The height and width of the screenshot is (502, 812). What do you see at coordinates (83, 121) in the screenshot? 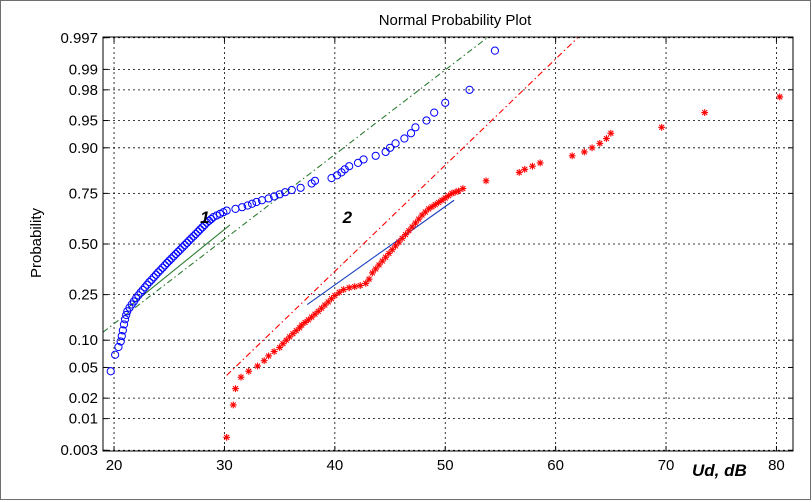
I see `y-tick-label: 0.95` at bounding box center [83, 121].